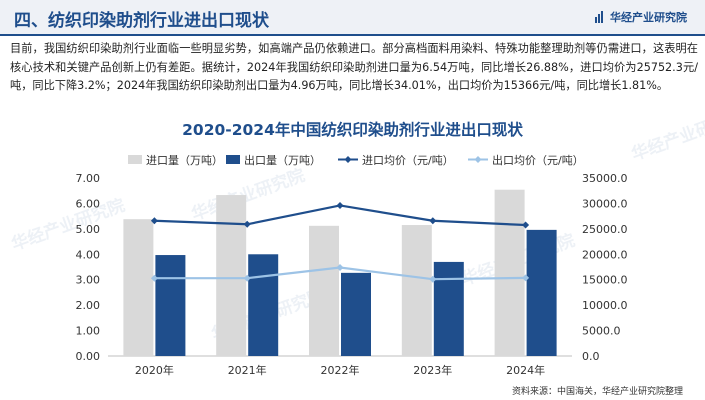  Describe the element at coordinates (352, 18) in the screenshot. I see `header-bar: 四、纺织印染助剂行业进出口现状 华经产业研究院` at that location.